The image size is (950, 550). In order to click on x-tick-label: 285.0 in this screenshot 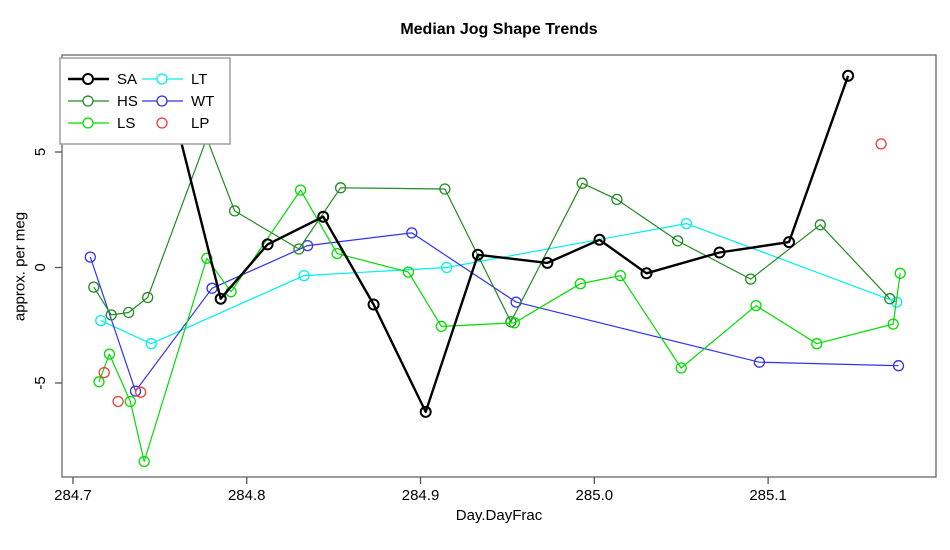, I will do `click(595, 495)`.